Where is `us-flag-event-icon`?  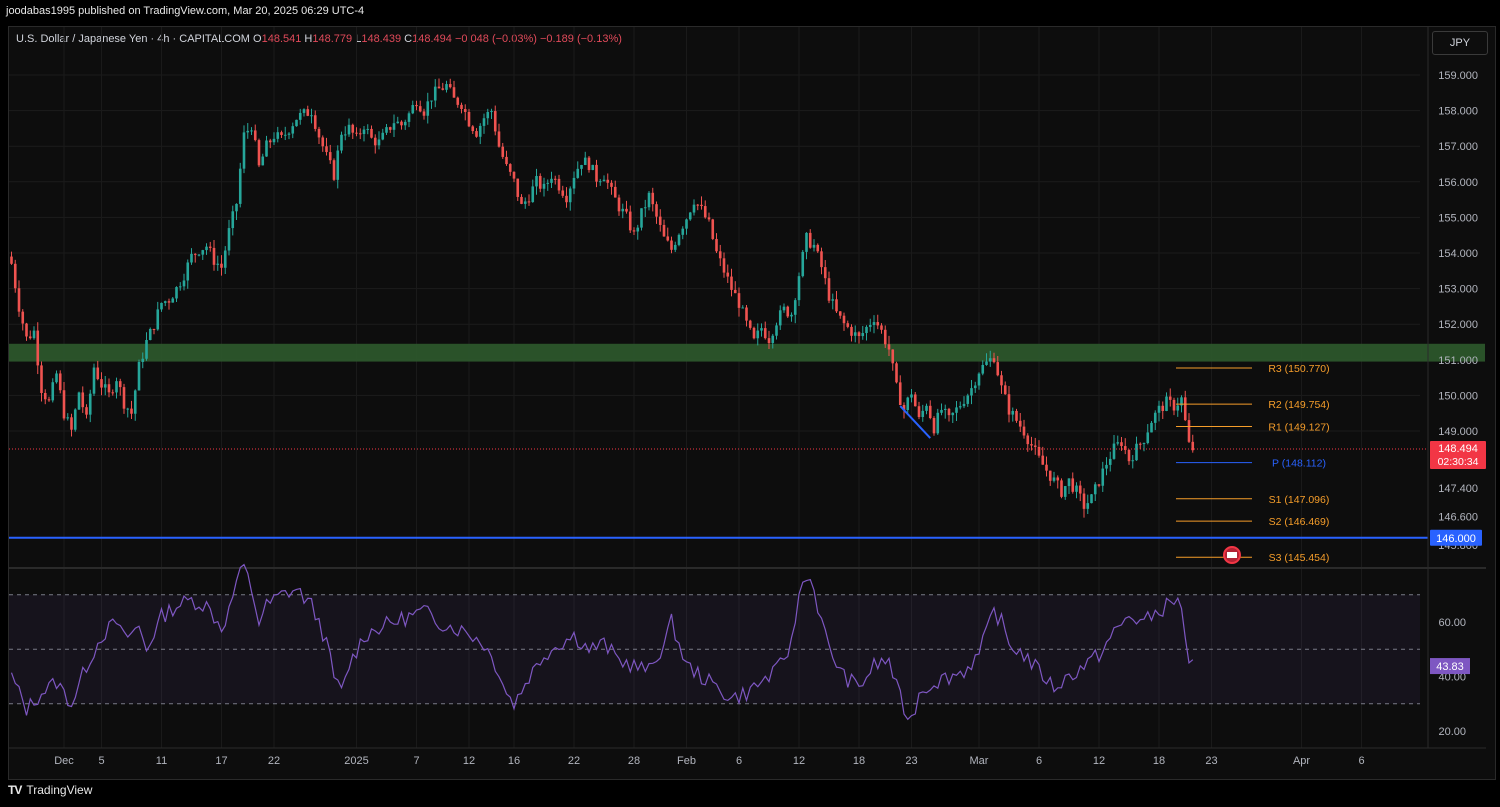
us-flag-event-icon is located at coordinates (1232, 555).